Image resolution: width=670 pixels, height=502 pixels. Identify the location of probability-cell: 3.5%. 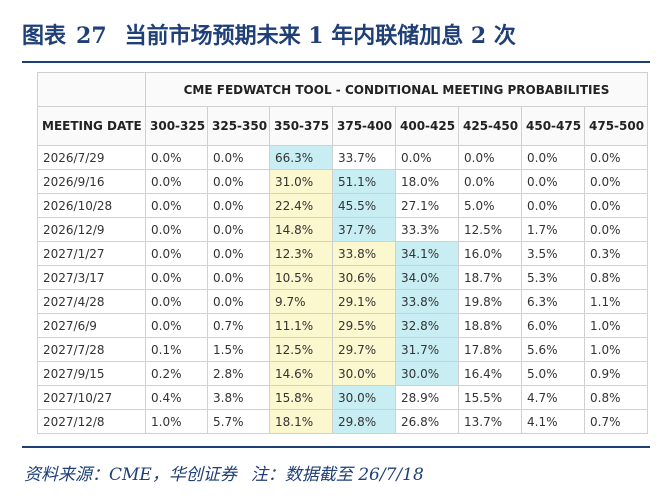
(553, 253).